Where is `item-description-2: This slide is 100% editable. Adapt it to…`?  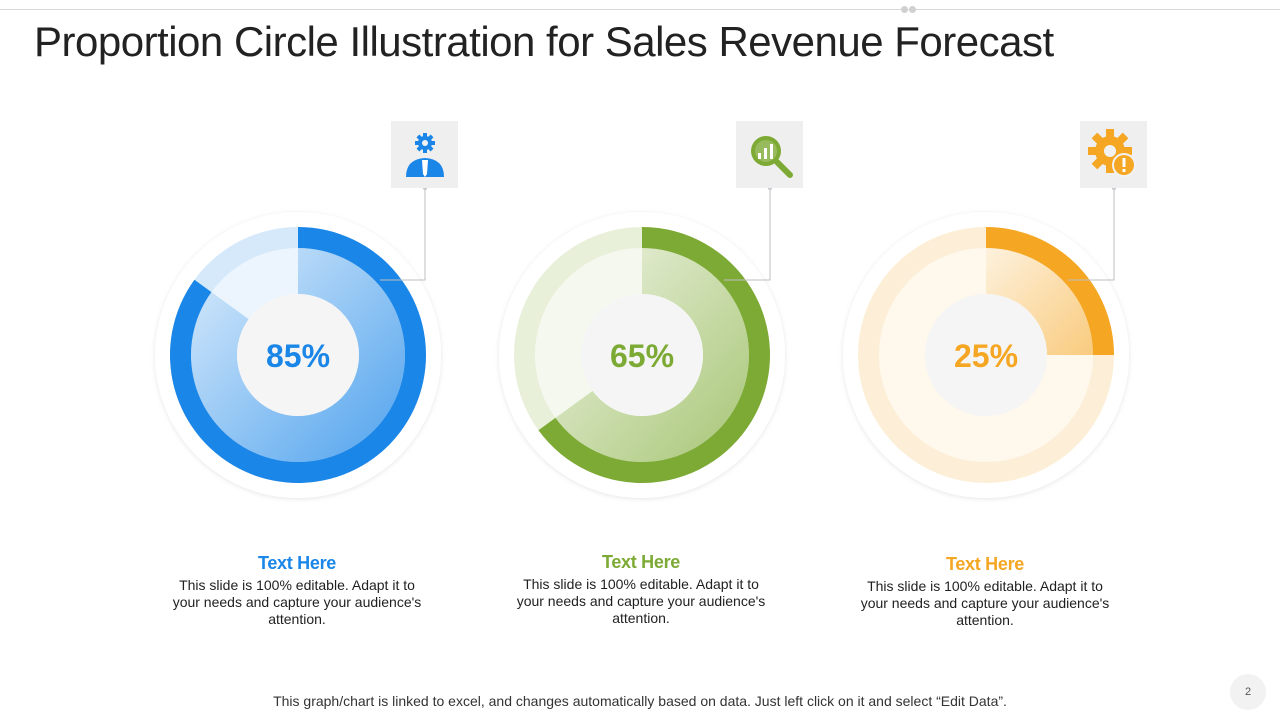 item-description-2: This slide is 100% editable. Adapt it to… is located at coordinates (641, 601).